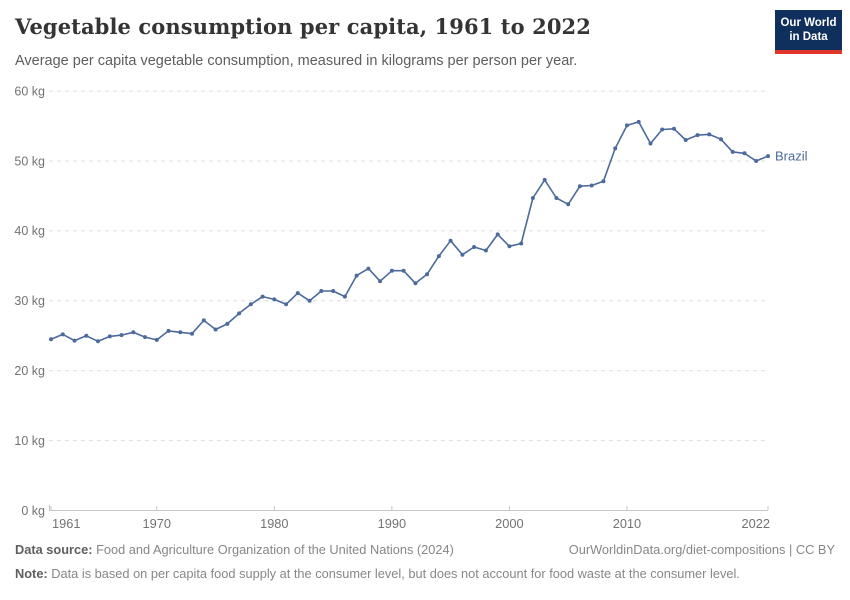 Image resolution: width=850 pixels, height=600 pixels. I want to click on owid-logo-line1: Our World, so click(808, 23).